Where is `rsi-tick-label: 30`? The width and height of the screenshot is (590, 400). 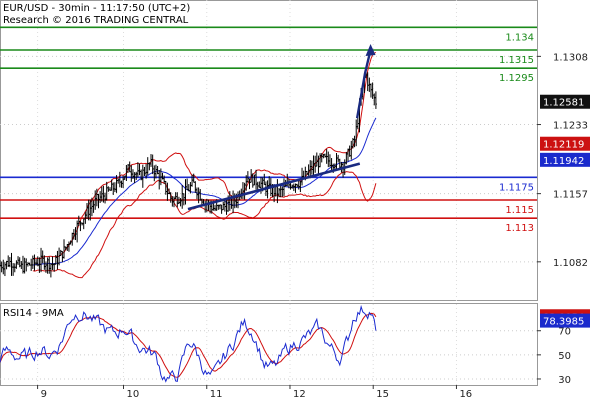
rsi-tick-label: 30 is located at coordinates (564, 380).